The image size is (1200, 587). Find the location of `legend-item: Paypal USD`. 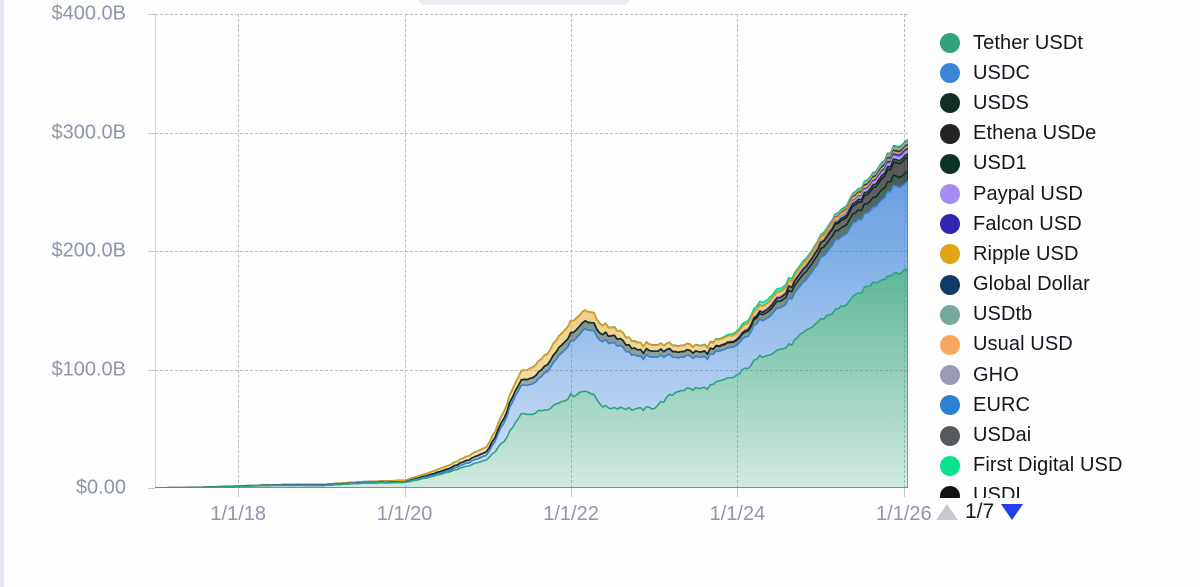

legend-item: Paypal USD is located at coordinates (1065, 194).